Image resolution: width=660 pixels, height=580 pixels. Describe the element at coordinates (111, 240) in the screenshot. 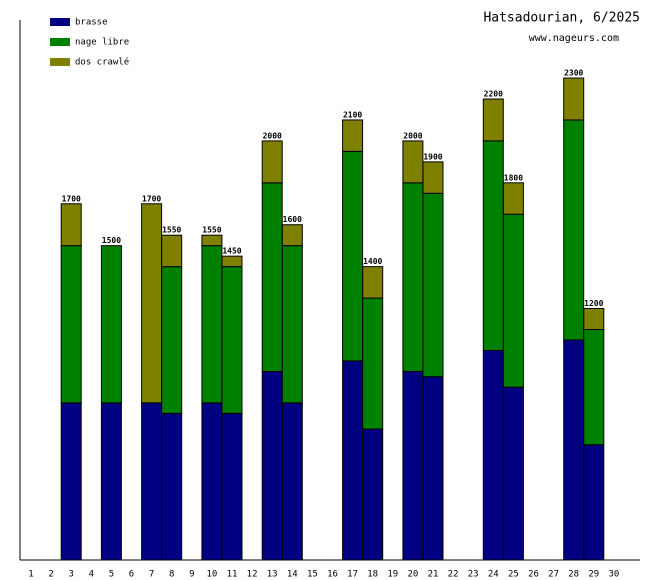

I see `total-label: 1500` at that location.